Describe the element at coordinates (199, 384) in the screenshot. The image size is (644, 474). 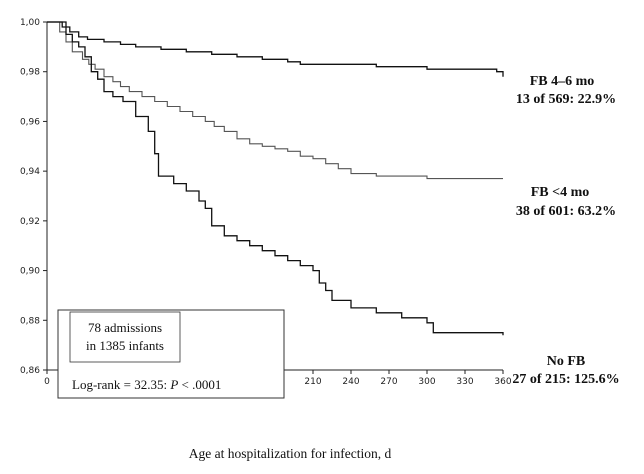
I see `logrank-p-value: < .0001` at that location.